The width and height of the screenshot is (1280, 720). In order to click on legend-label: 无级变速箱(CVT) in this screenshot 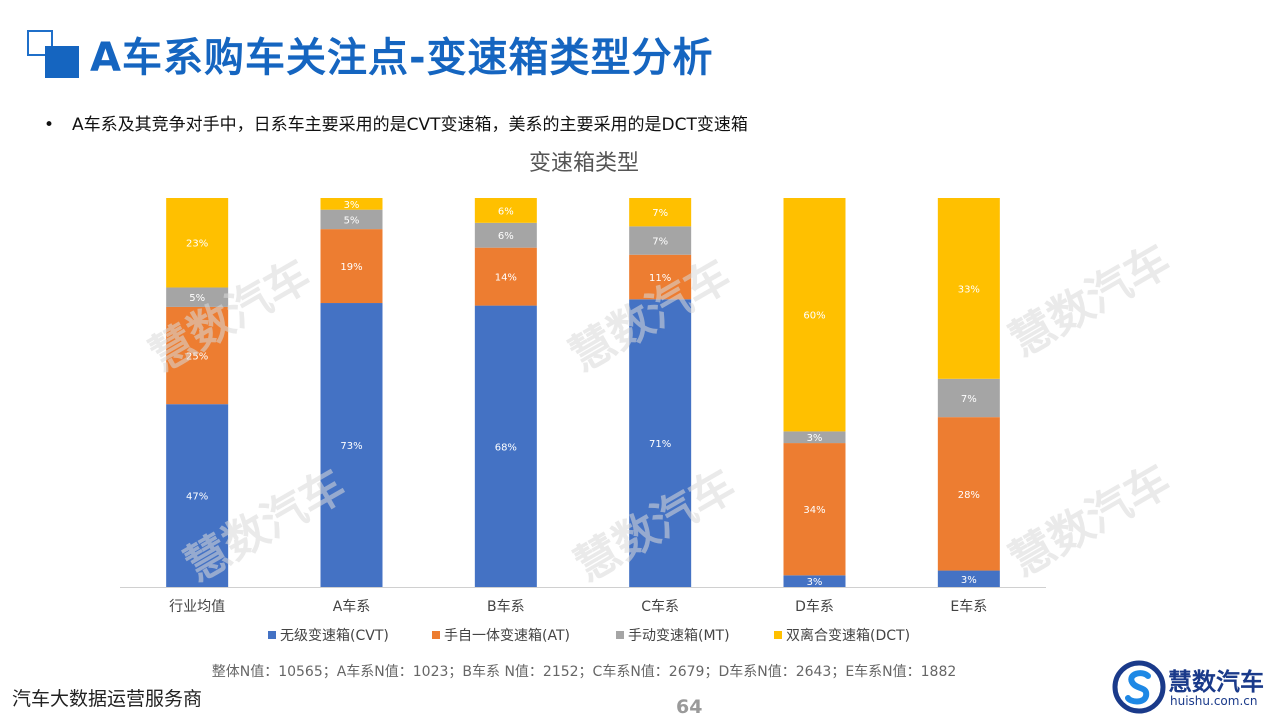, I will do `click(334, 636)`.